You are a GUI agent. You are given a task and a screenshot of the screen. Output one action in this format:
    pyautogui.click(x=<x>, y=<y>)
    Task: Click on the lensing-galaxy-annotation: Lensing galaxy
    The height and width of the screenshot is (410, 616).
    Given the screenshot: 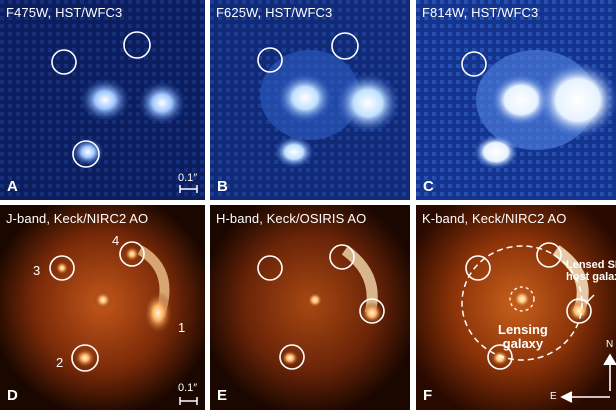 What is the action you would take?
    pyautogui.click(x=523, y=336)
    